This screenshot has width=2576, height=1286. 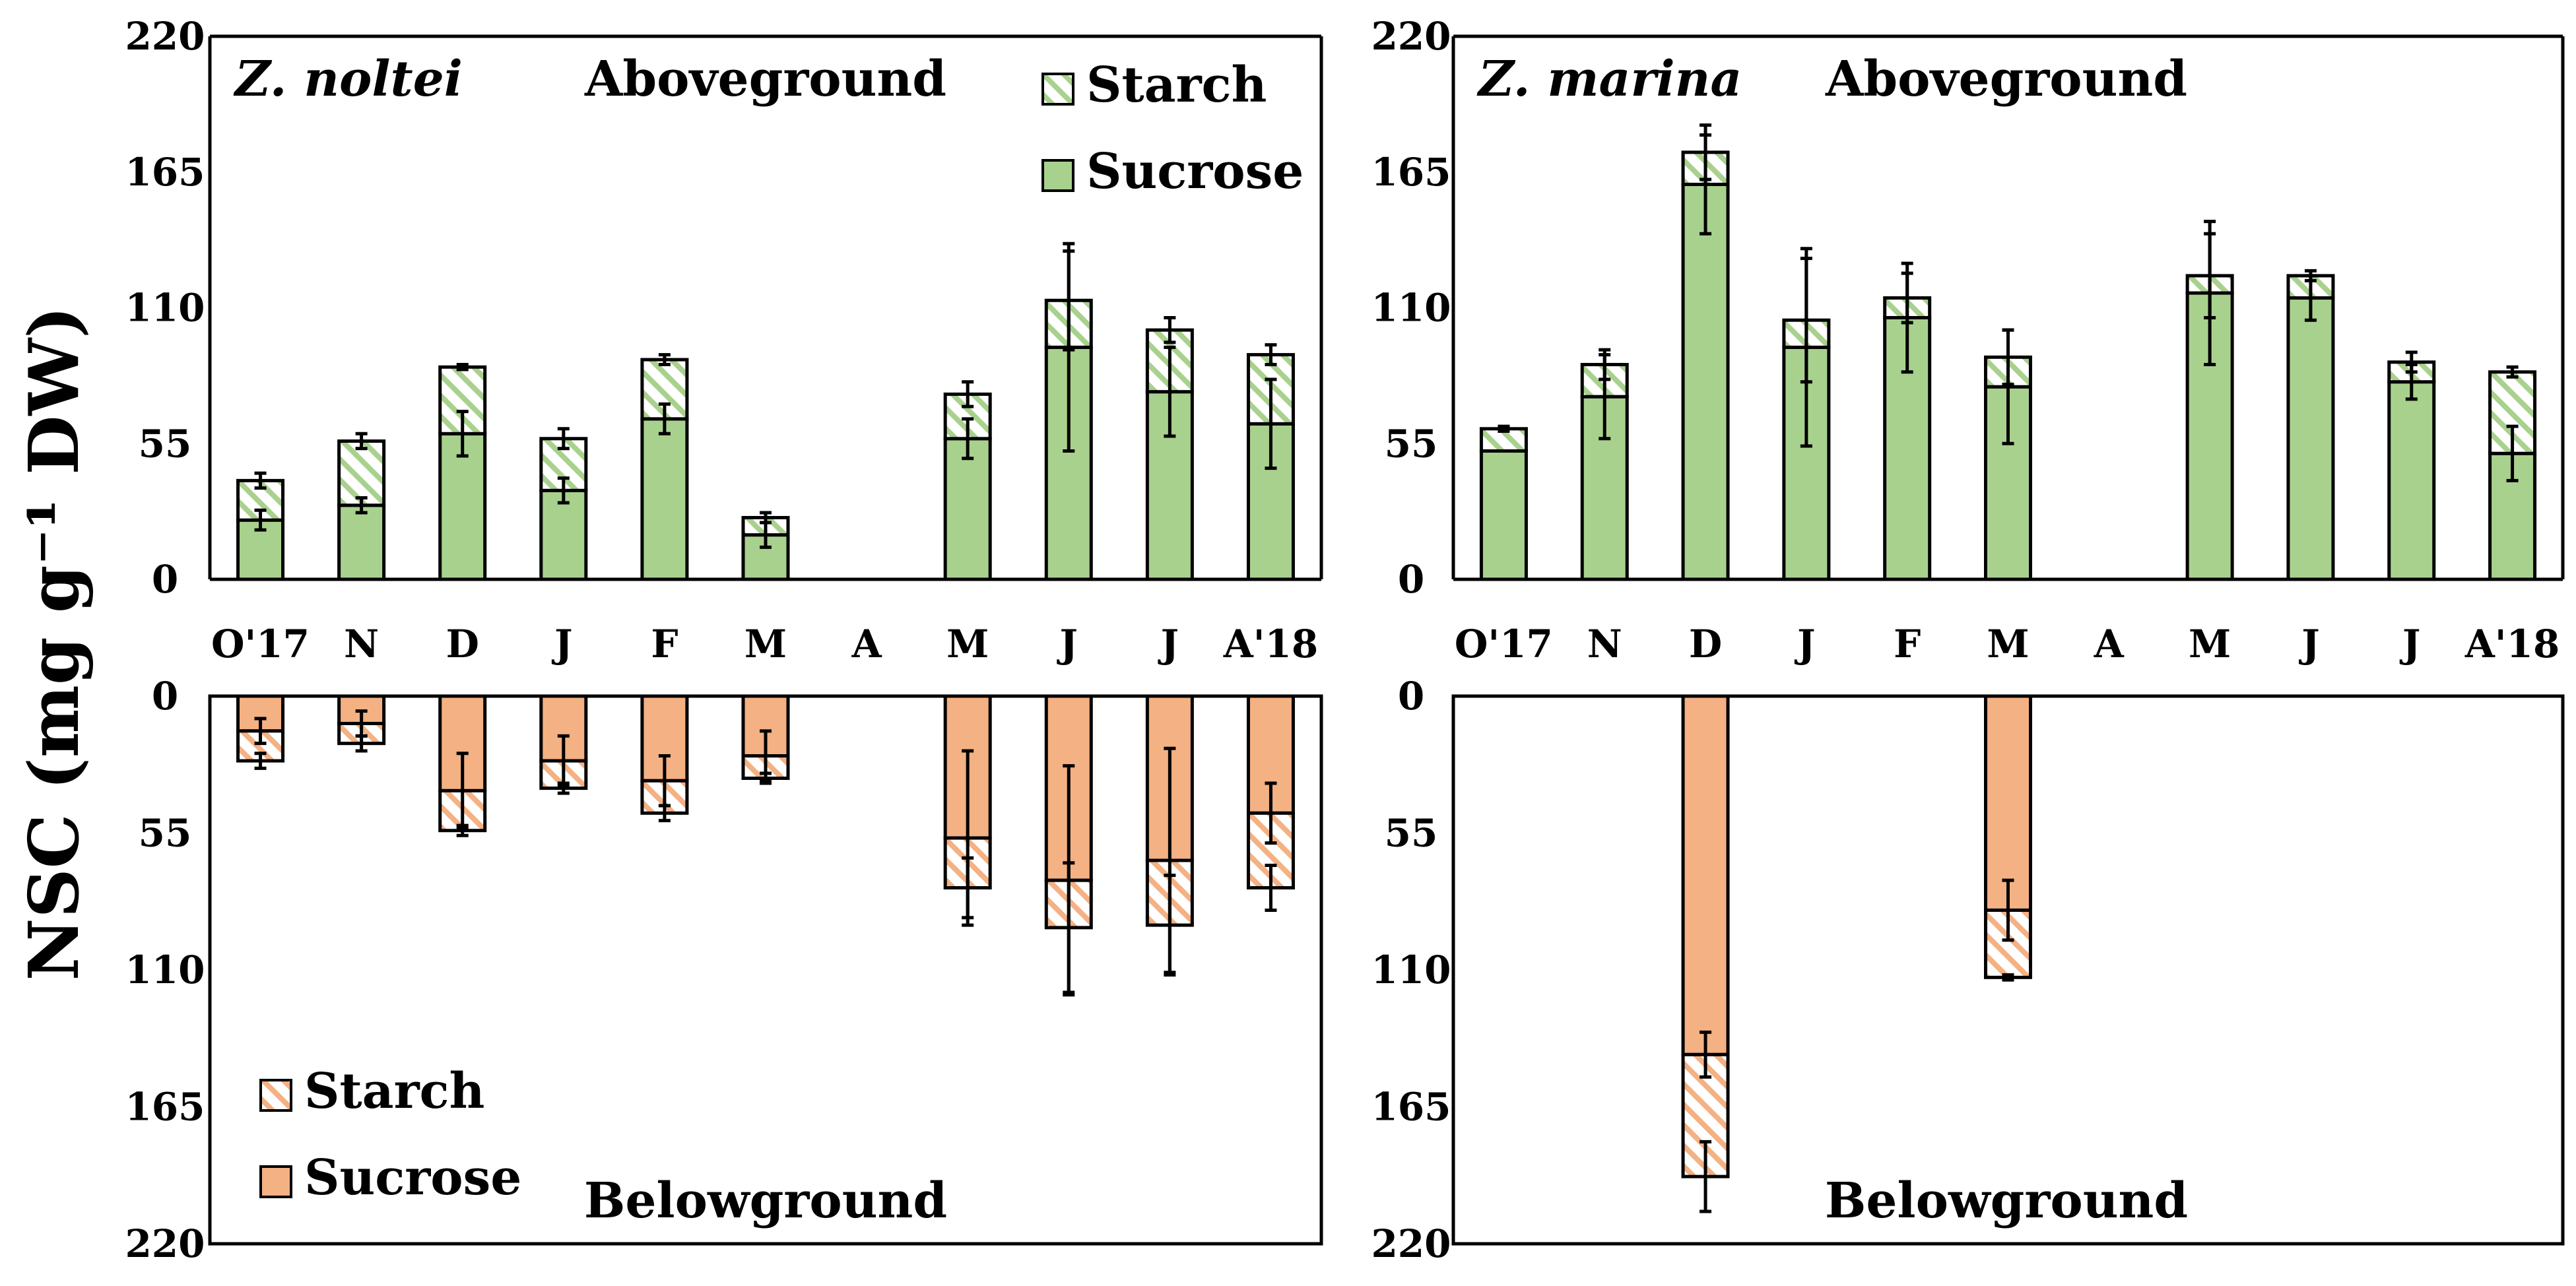 I want to click on x-tick-label: O'17, so click(x=1504, y=644).